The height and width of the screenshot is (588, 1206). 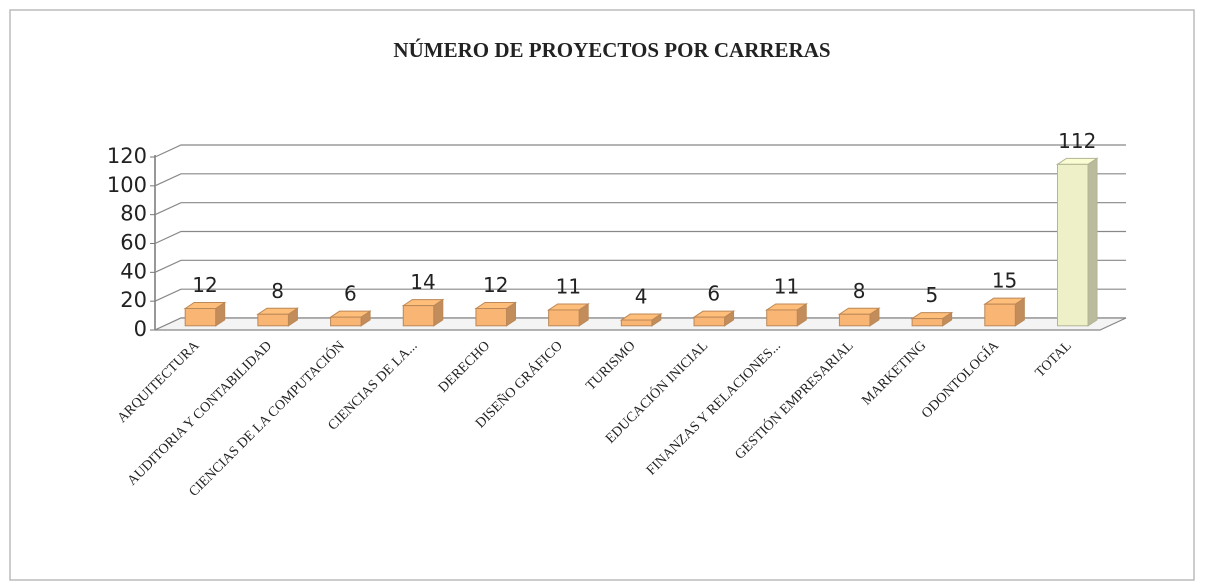 I want to click on value-label: 15, so click(x=1004, y=281).